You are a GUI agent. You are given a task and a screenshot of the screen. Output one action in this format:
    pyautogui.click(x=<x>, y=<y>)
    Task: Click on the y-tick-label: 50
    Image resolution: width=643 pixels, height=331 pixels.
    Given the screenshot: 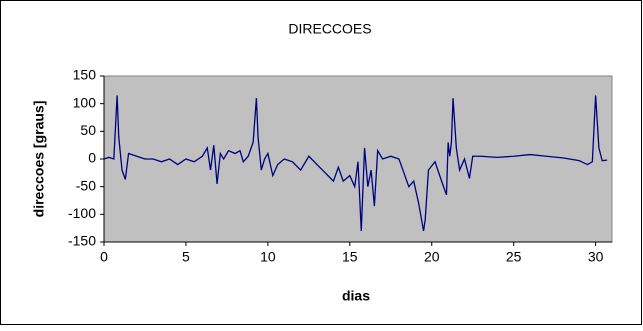 What is the action you would take?
    pyautogui.click(x=88, y=130)
    